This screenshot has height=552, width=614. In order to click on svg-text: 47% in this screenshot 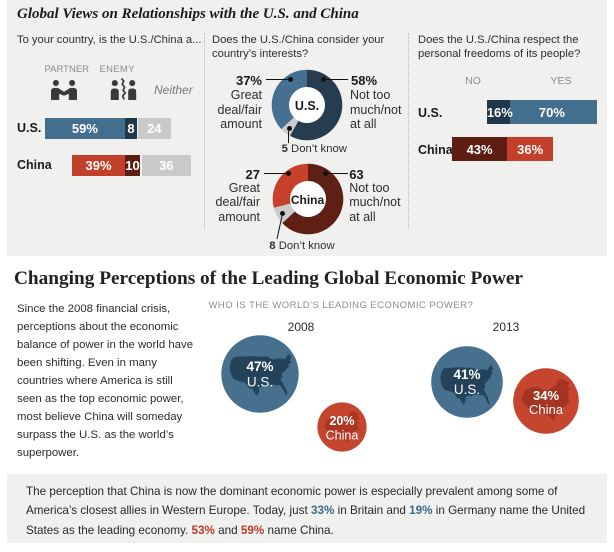, I will do `click(260, 366)`.